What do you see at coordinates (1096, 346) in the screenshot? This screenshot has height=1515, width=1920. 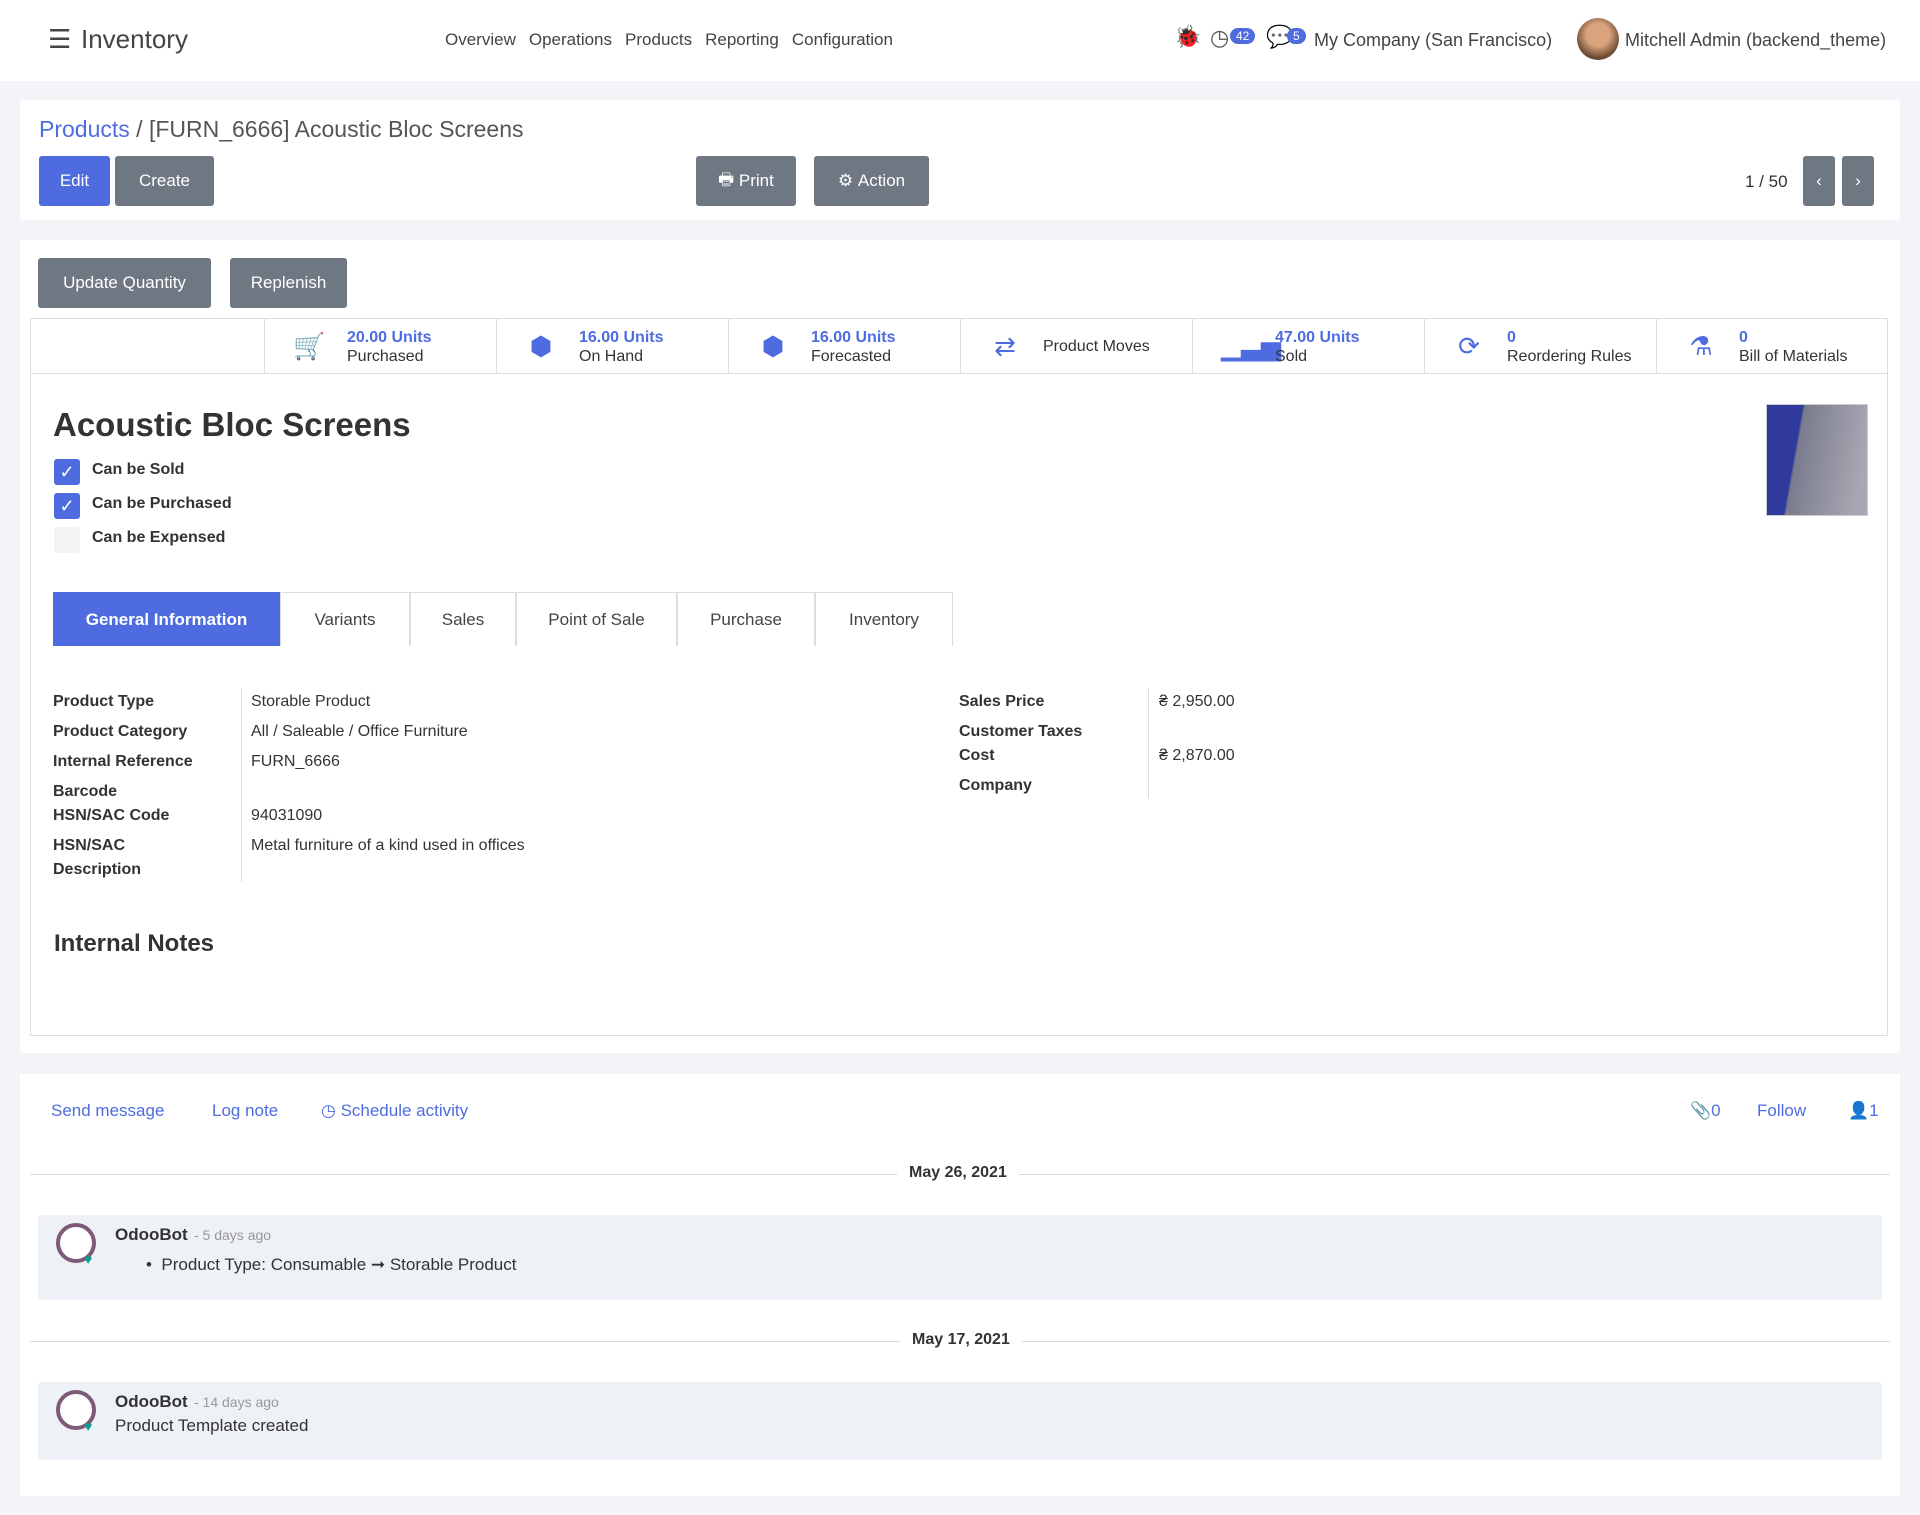 I see `stat-label: Product Moves` at bounding box center [1096, 346].